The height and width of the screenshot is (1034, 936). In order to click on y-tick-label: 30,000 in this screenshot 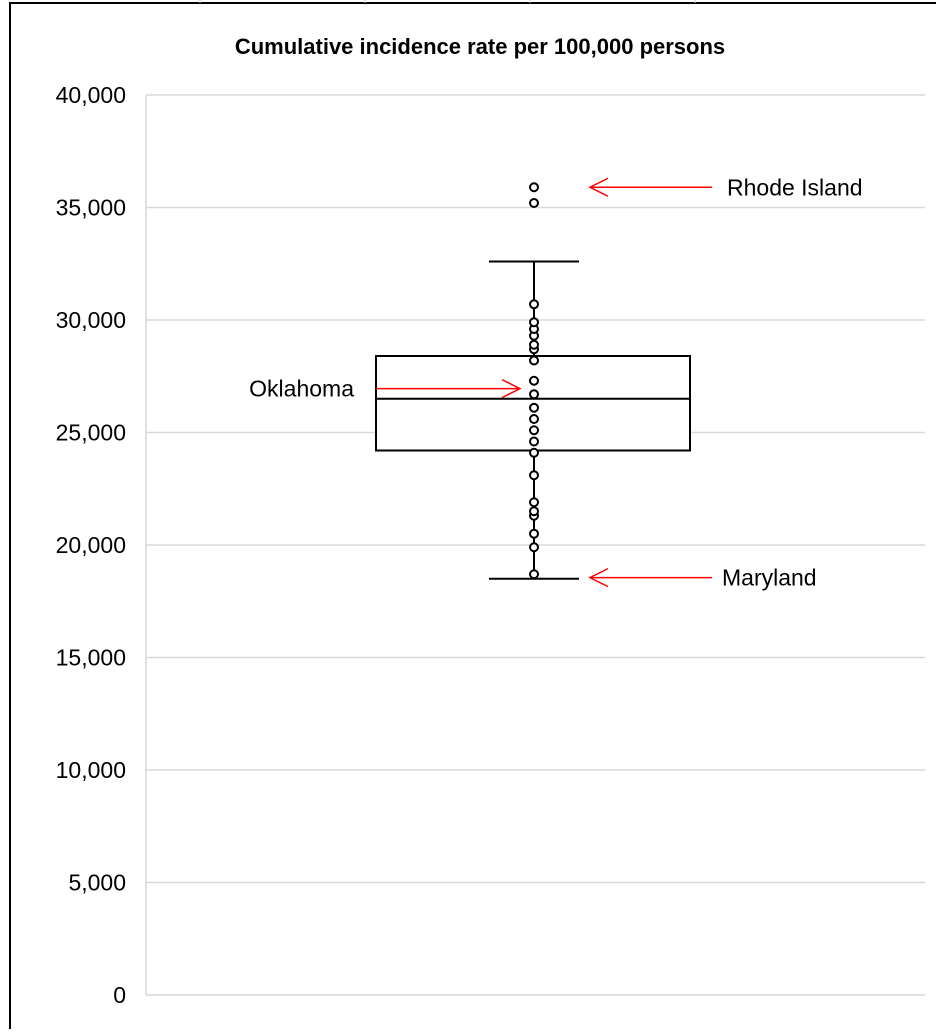, I will do `click(91, 320)`.